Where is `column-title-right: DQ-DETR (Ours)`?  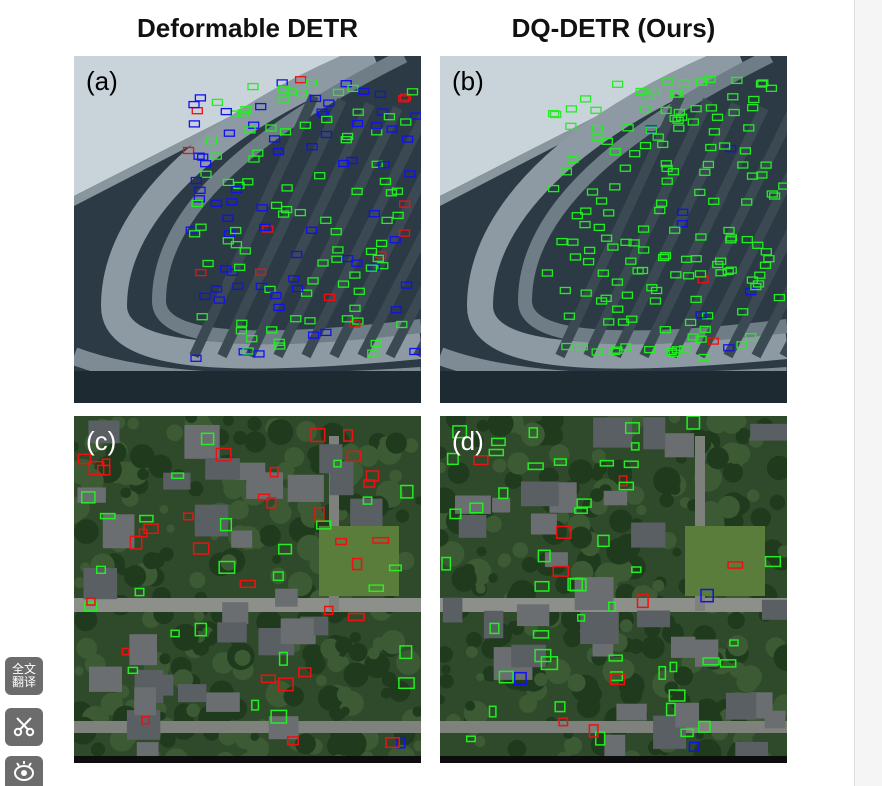 column-title-right: DQ-DETR (Ours) is located at coordinates (613, 28).